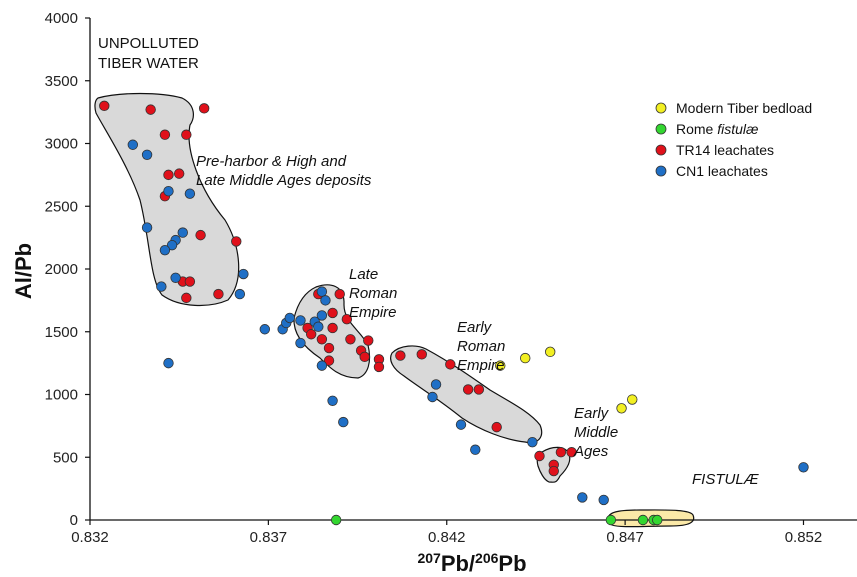 This screenshot has height=577, width=857. What do you see at coordinates (90, 537) in the screenshot?
I see `x-tick-label: 0.832` at bounding box center [90, 537].